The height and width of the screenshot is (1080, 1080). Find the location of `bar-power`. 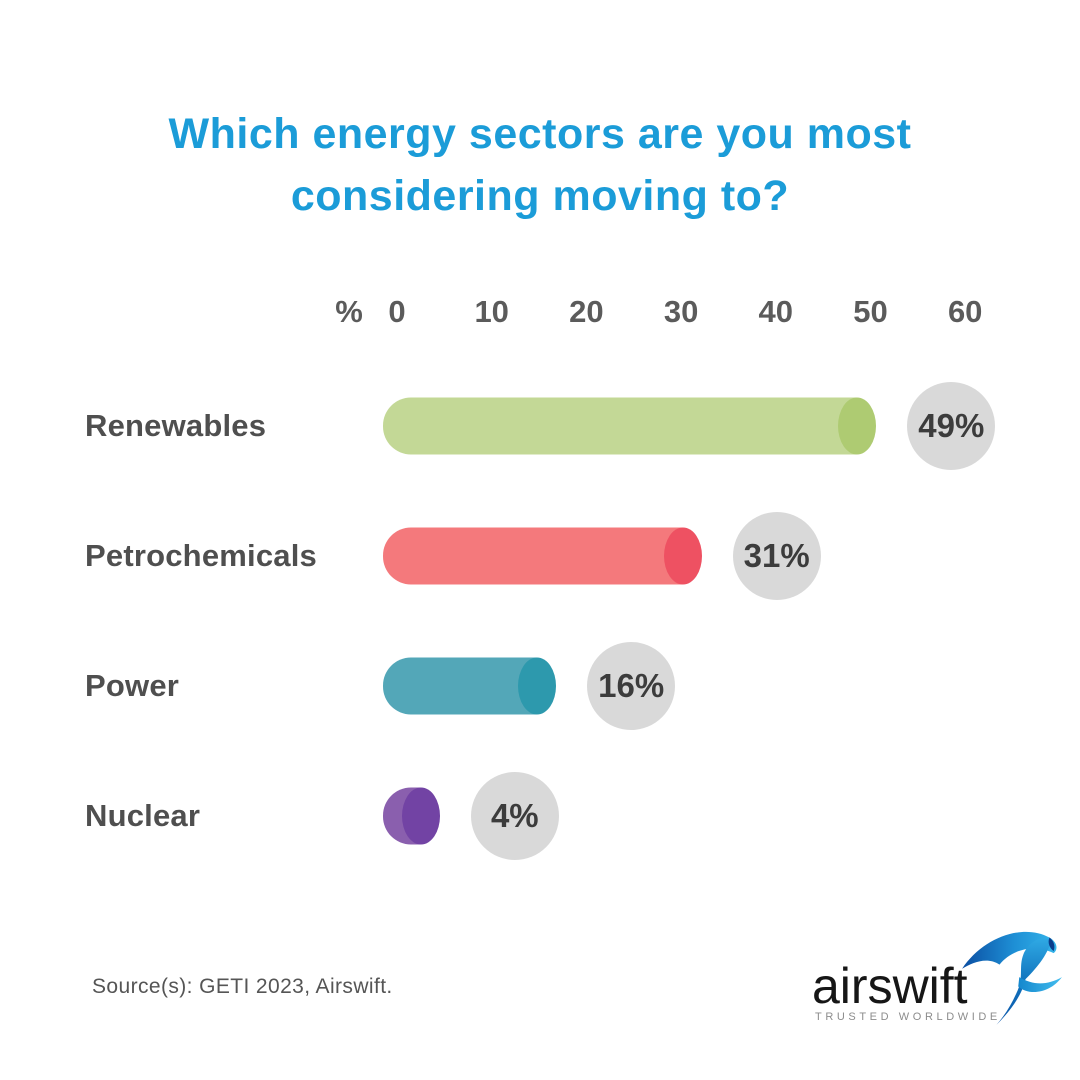

bar-power is located at coordinates (470, 686).